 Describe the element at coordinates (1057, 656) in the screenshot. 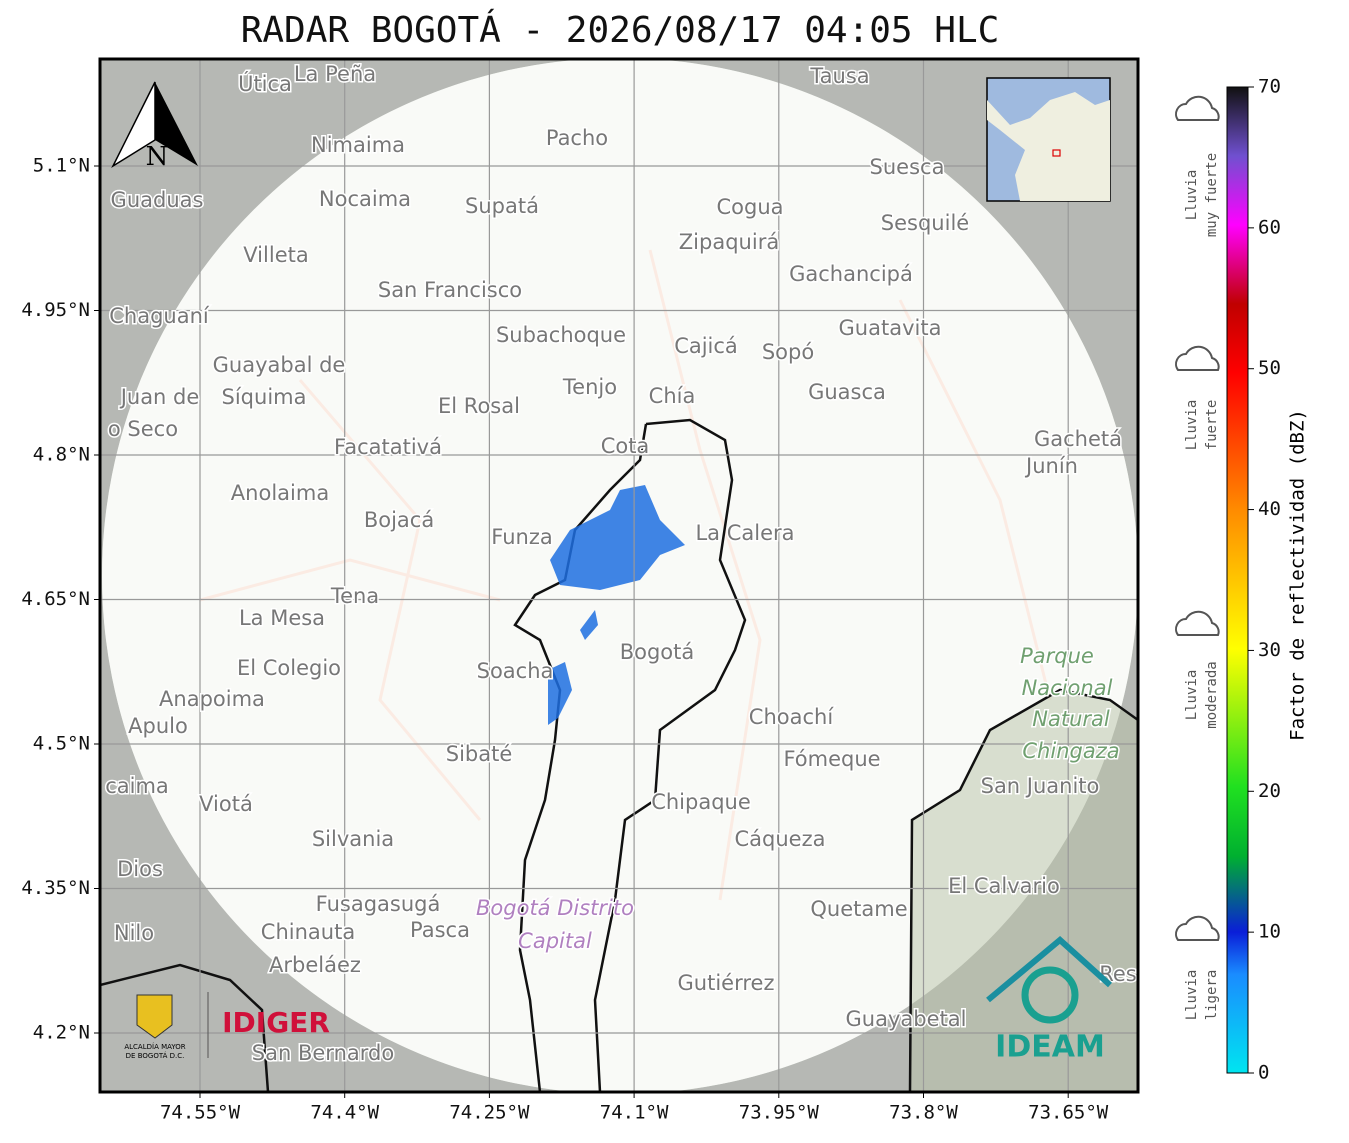

I see `place-label: Parque` at that location.